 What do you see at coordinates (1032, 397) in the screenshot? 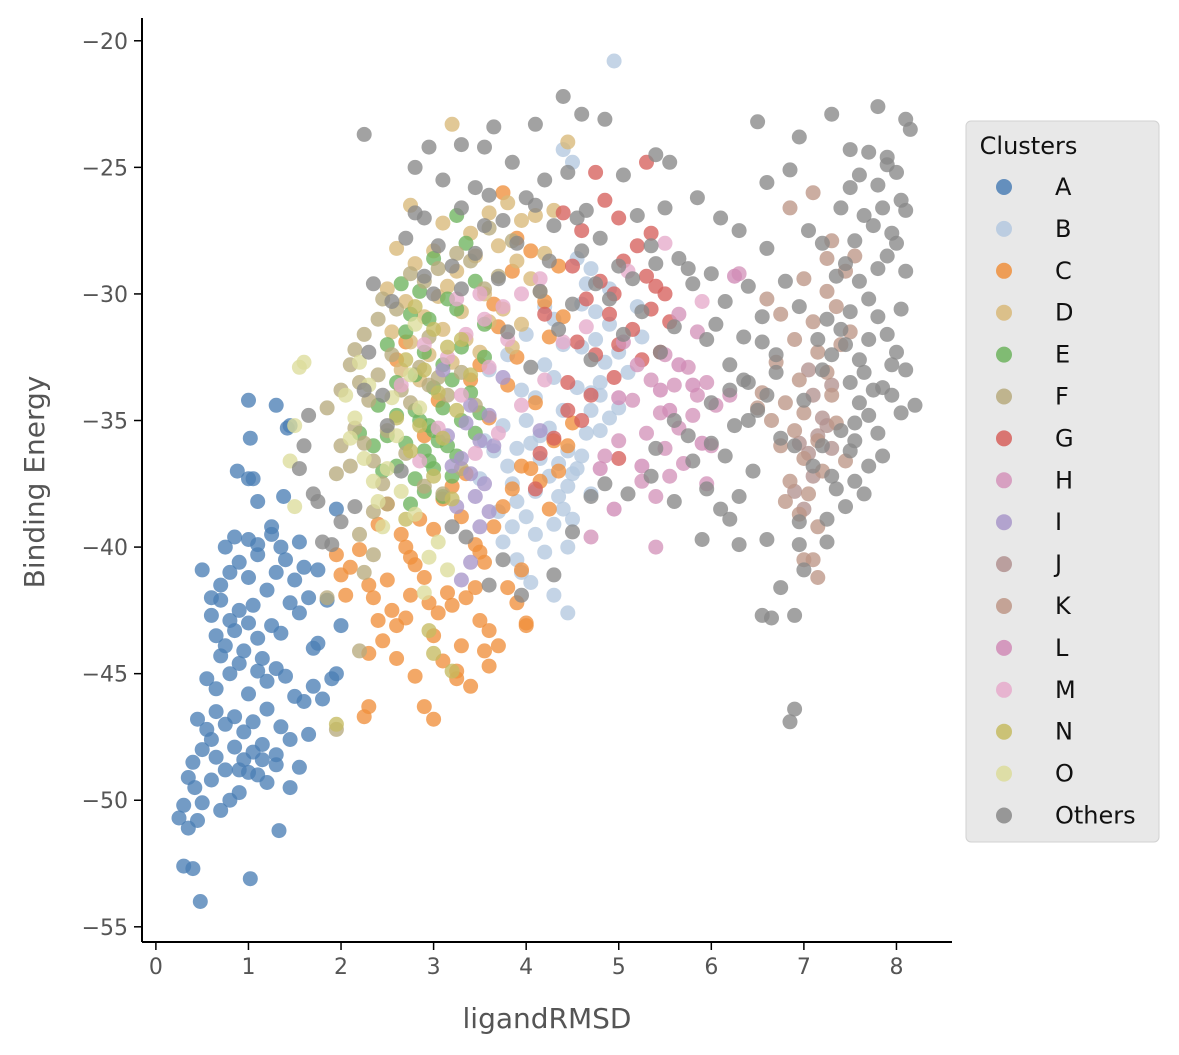
I see `legend-item: F` at bounding box center [1032, 397].